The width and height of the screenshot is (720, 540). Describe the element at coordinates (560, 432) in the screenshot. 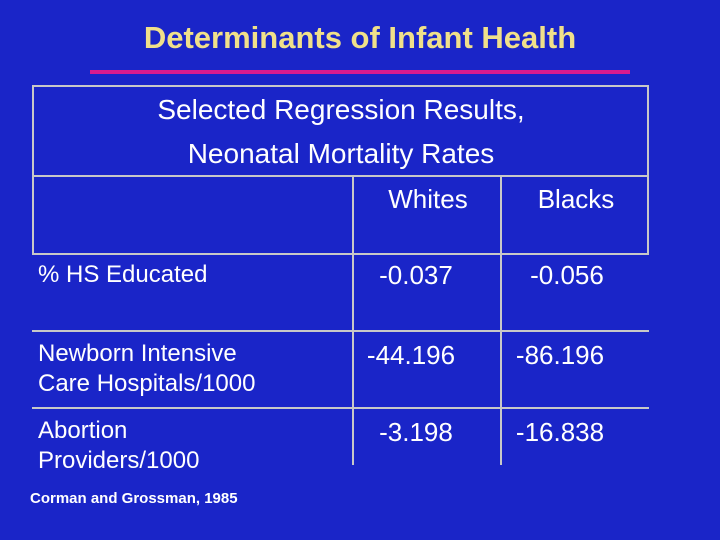

I see `value-blacks-abortion-providers: -16.838` at that location.